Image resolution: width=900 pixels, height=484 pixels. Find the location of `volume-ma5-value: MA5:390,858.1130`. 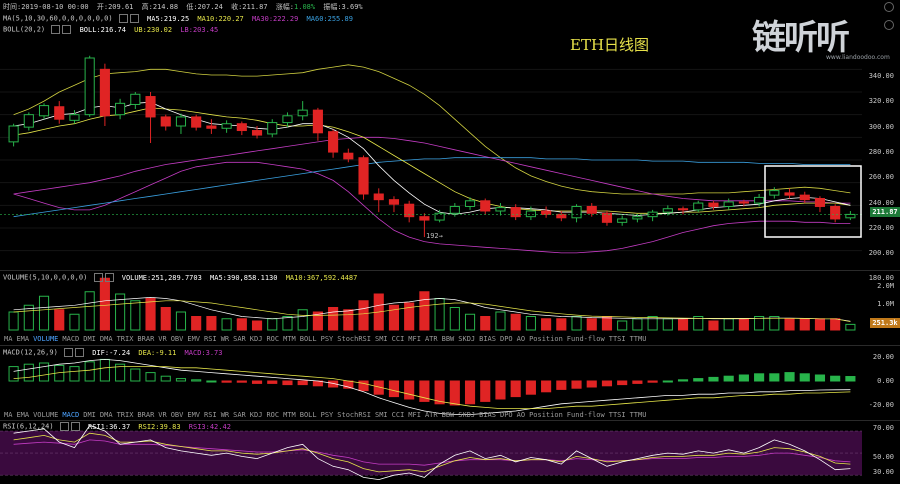

volume-ma5-value: MA5:390,858.1130 is located at coordinates (244, 277).